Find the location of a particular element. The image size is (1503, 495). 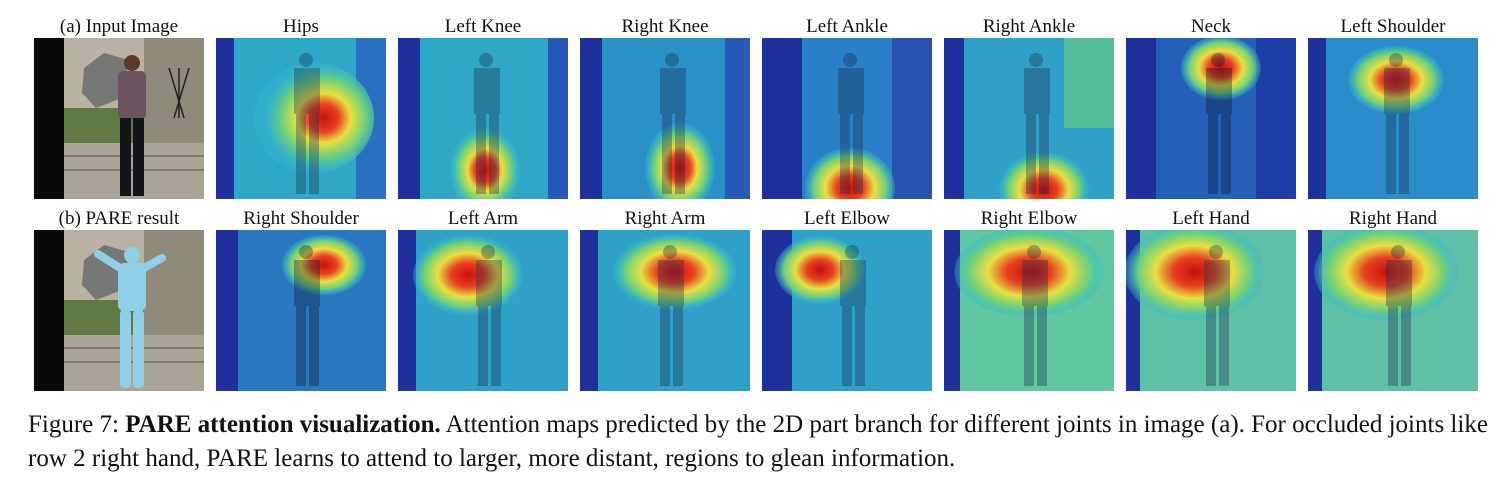

left-elbow-label: Left Elbow is located at coordinates (846, 218).